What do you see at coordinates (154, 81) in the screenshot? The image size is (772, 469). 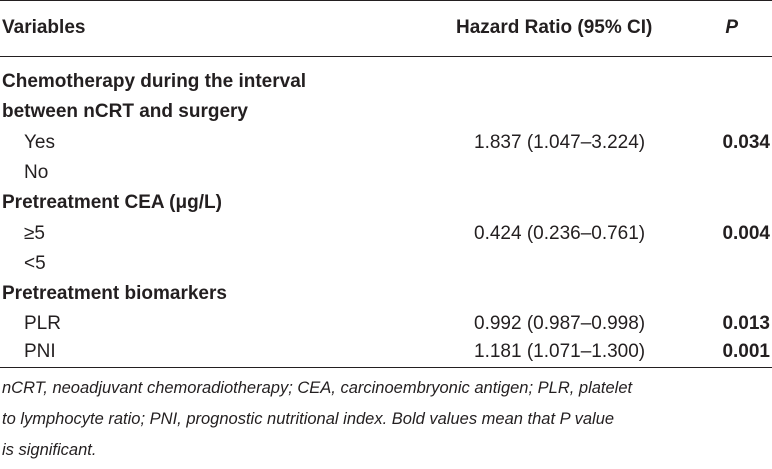 I see `group-chemotherapy-title-line1: Chemotherapy during the interval` at bounding box center [154, 81].